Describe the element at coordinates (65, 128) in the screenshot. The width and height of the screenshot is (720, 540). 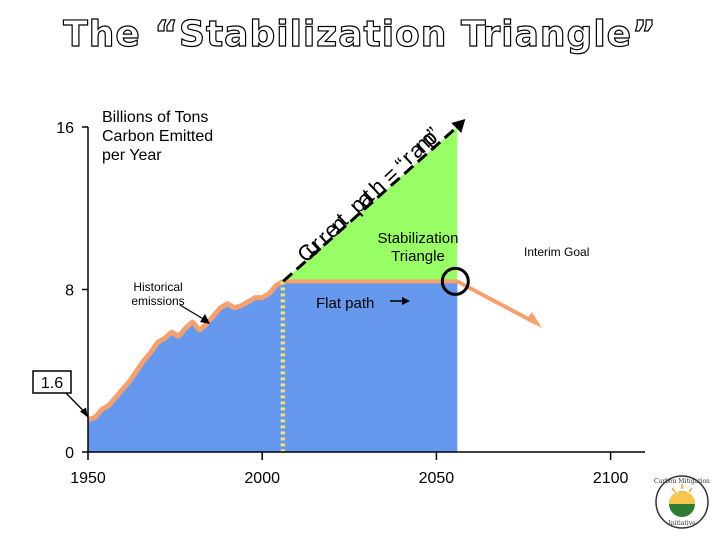
I see `y-tick-label: 16` at that location.